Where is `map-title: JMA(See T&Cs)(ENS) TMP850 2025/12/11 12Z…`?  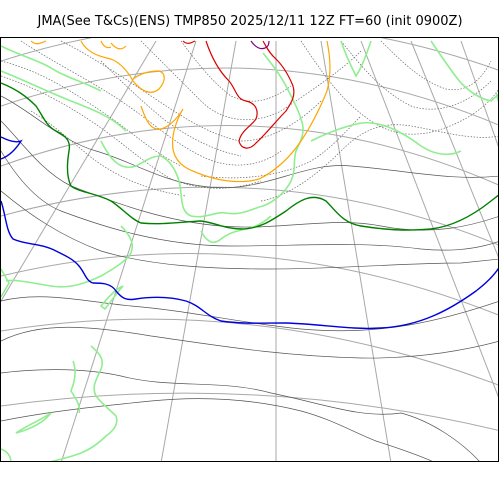 map-title: JMA(See T&Cs)(ENS) TMP850 2025/12/11 12Z… is located at coordinates (250, 21).